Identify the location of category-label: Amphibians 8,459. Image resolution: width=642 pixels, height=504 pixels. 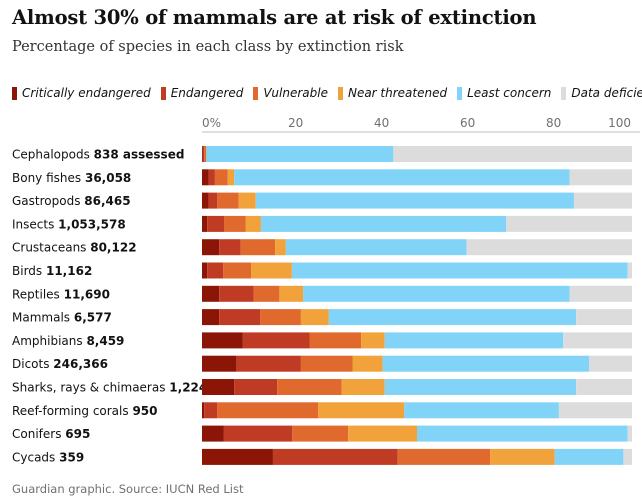
(68, 341).